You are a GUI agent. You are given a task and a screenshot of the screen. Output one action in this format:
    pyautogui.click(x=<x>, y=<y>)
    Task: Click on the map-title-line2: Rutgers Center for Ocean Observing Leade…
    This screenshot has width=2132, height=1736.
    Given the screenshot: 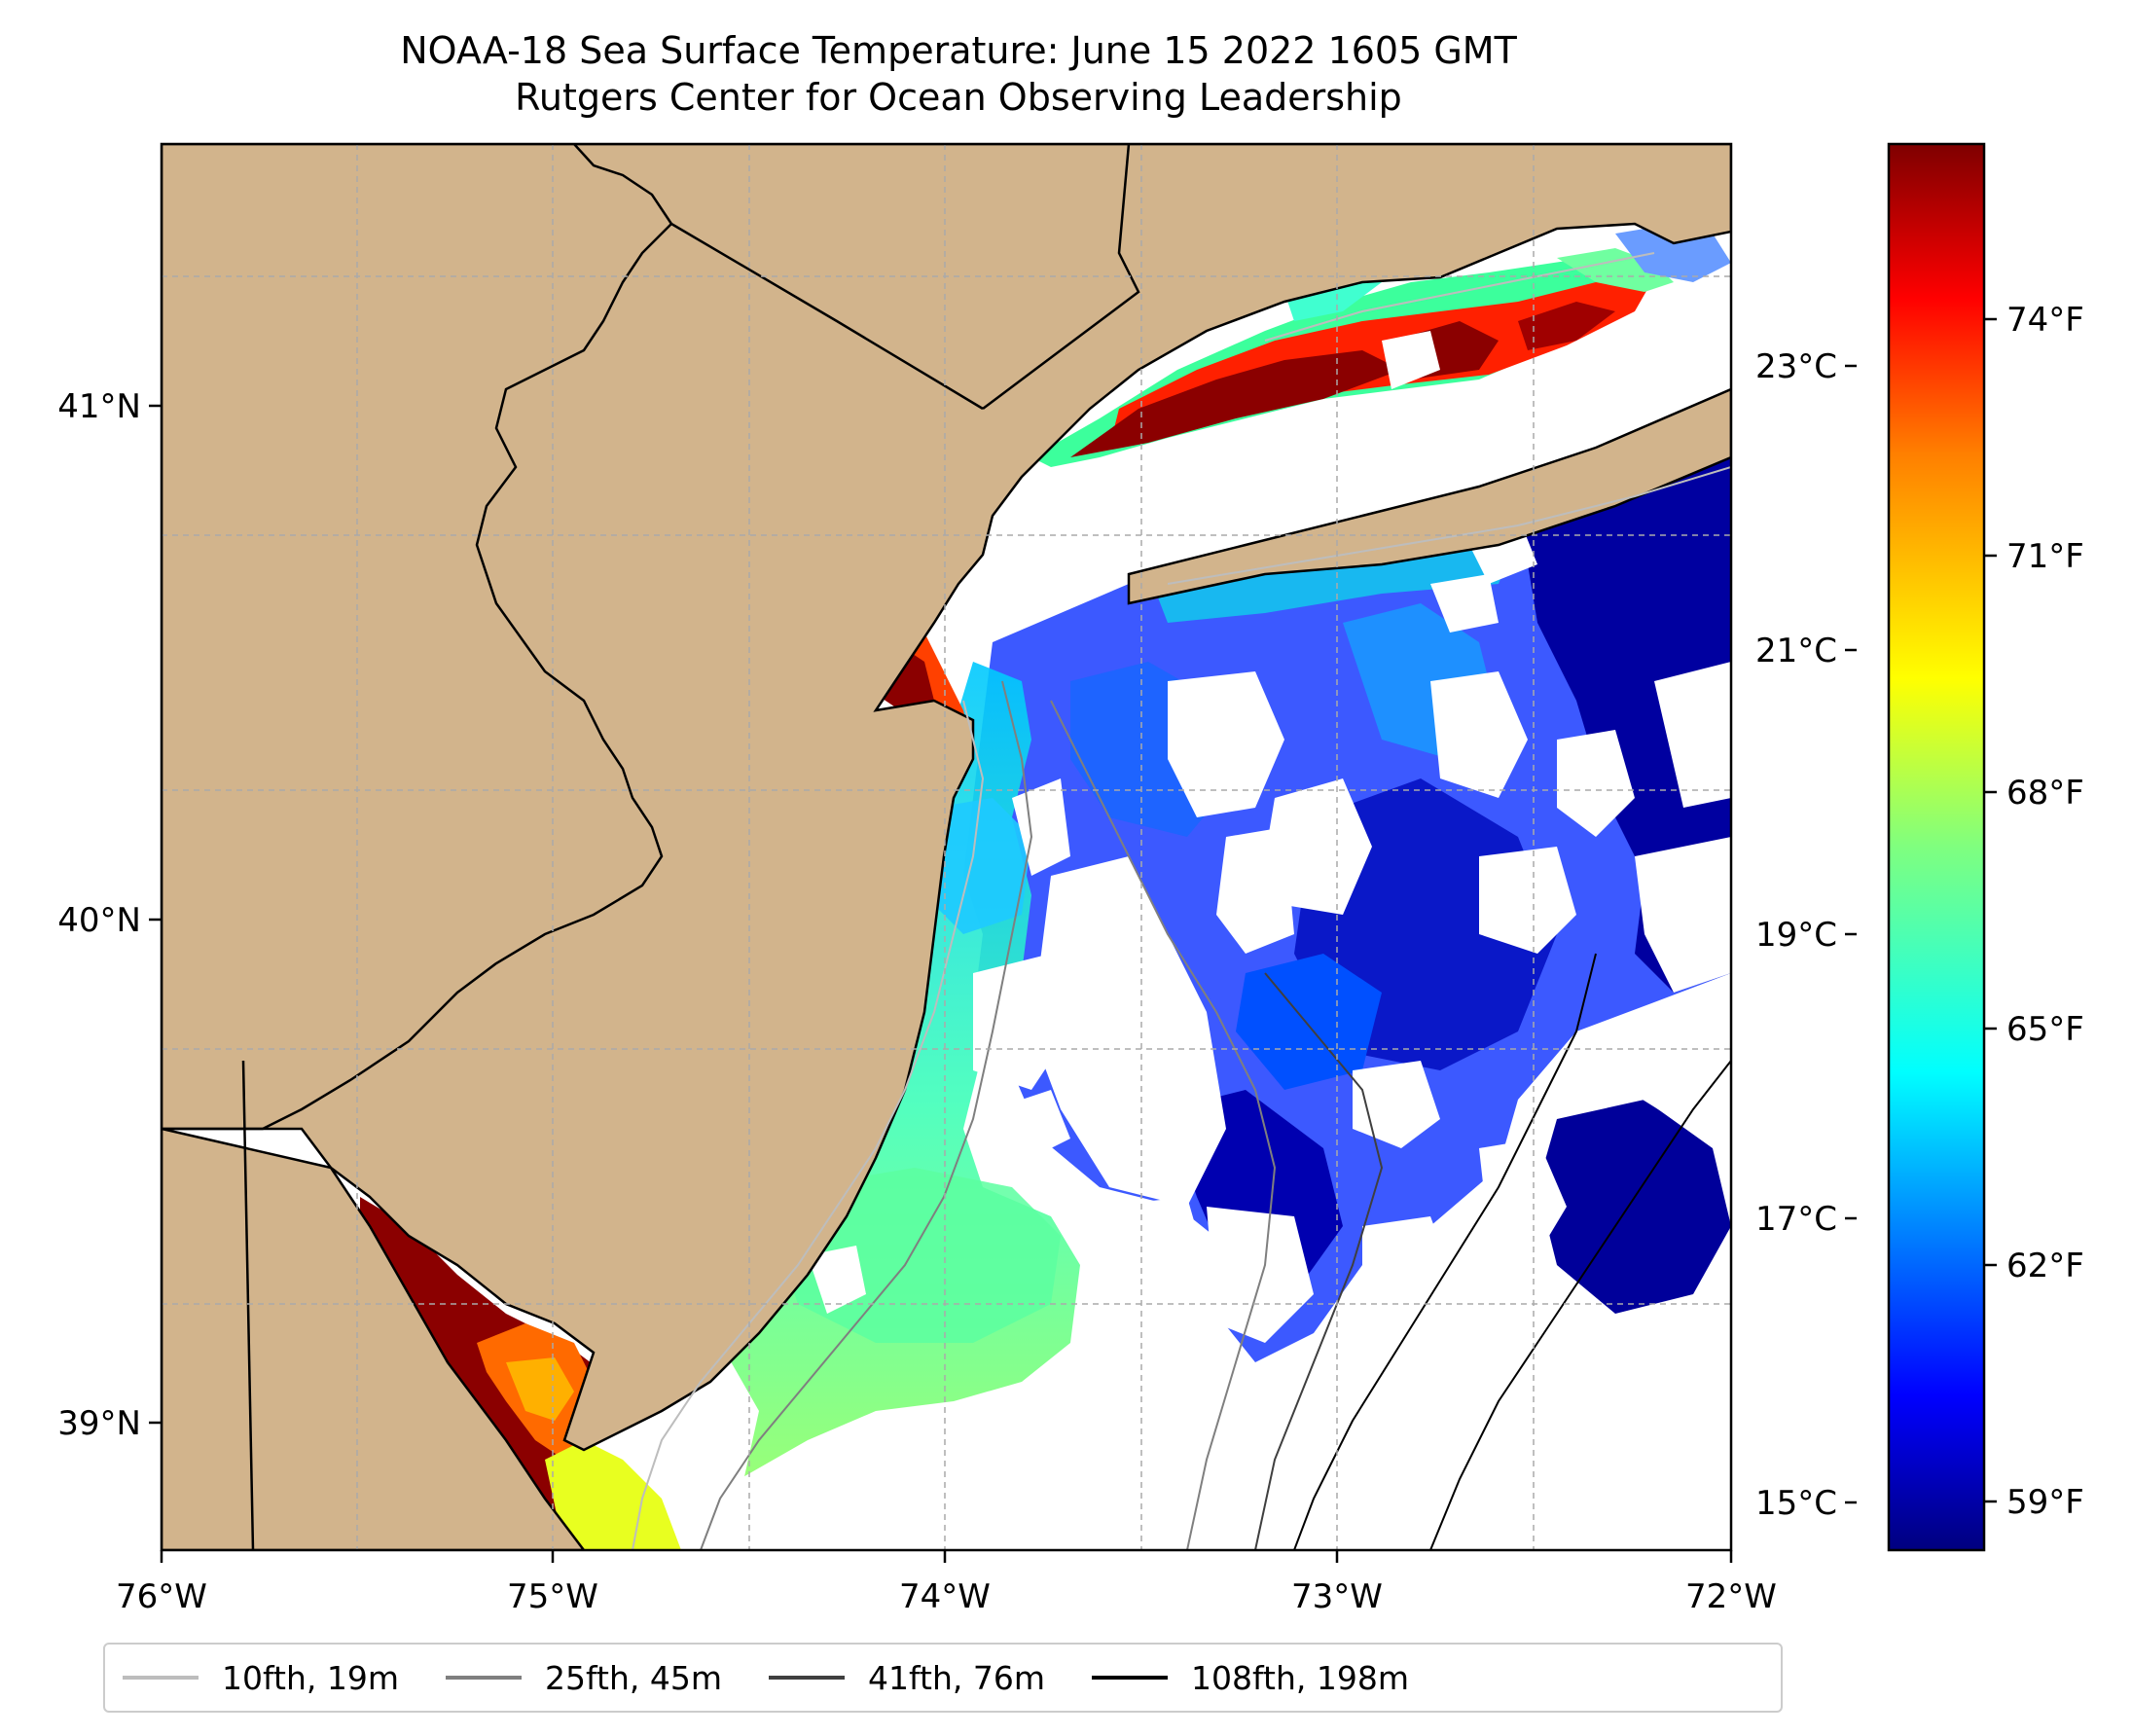 What is the action you would take?
    pyautogui.click(x=959, y=98)
    